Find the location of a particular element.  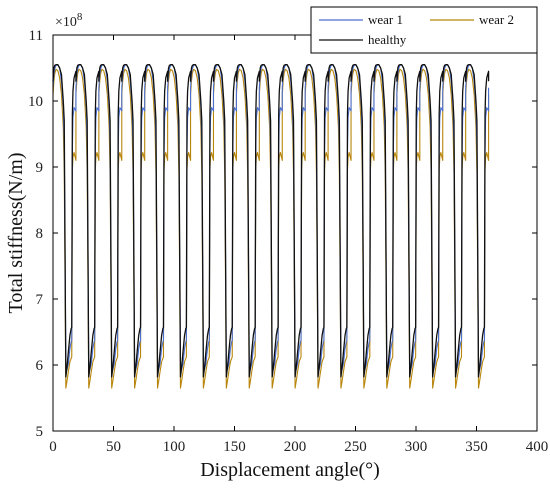

legend-box is located at coordinates (424, 30).